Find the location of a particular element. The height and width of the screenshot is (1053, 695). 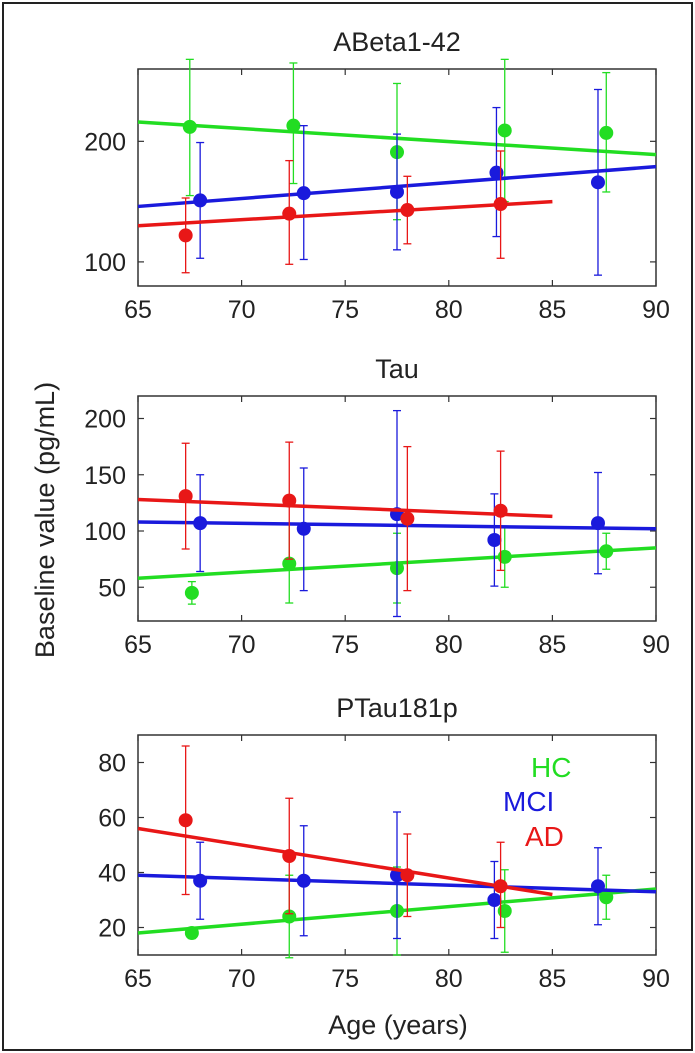

tau-x-tick-label: 70 is located at coordinates (242, 645).